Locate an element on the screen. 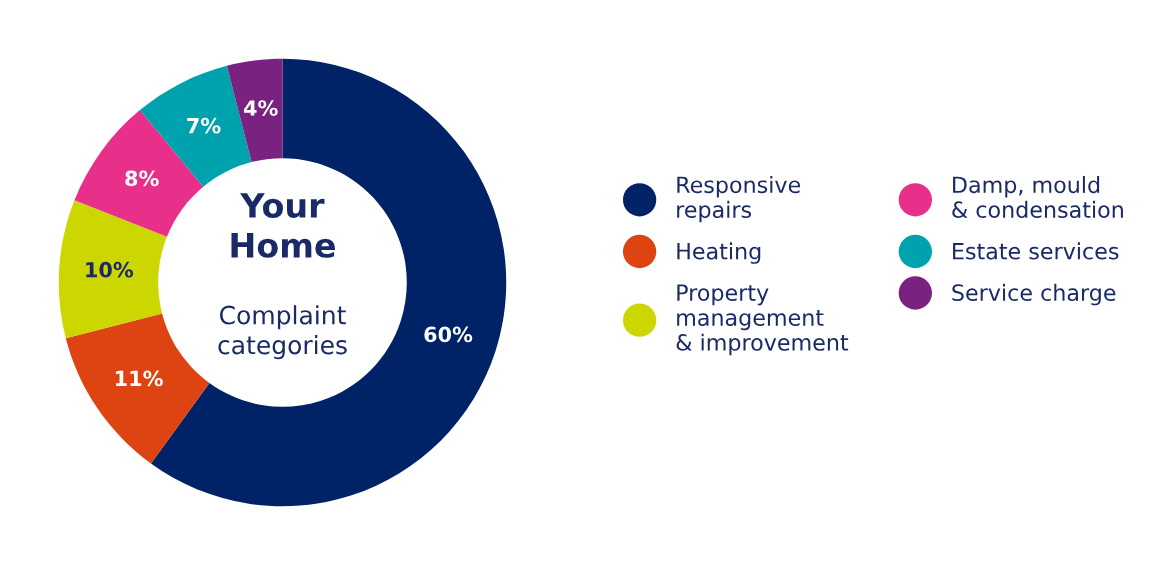 The width and height of the screenshot is (1160, 565). data-label: 11% is located at coordinates (139, 378).